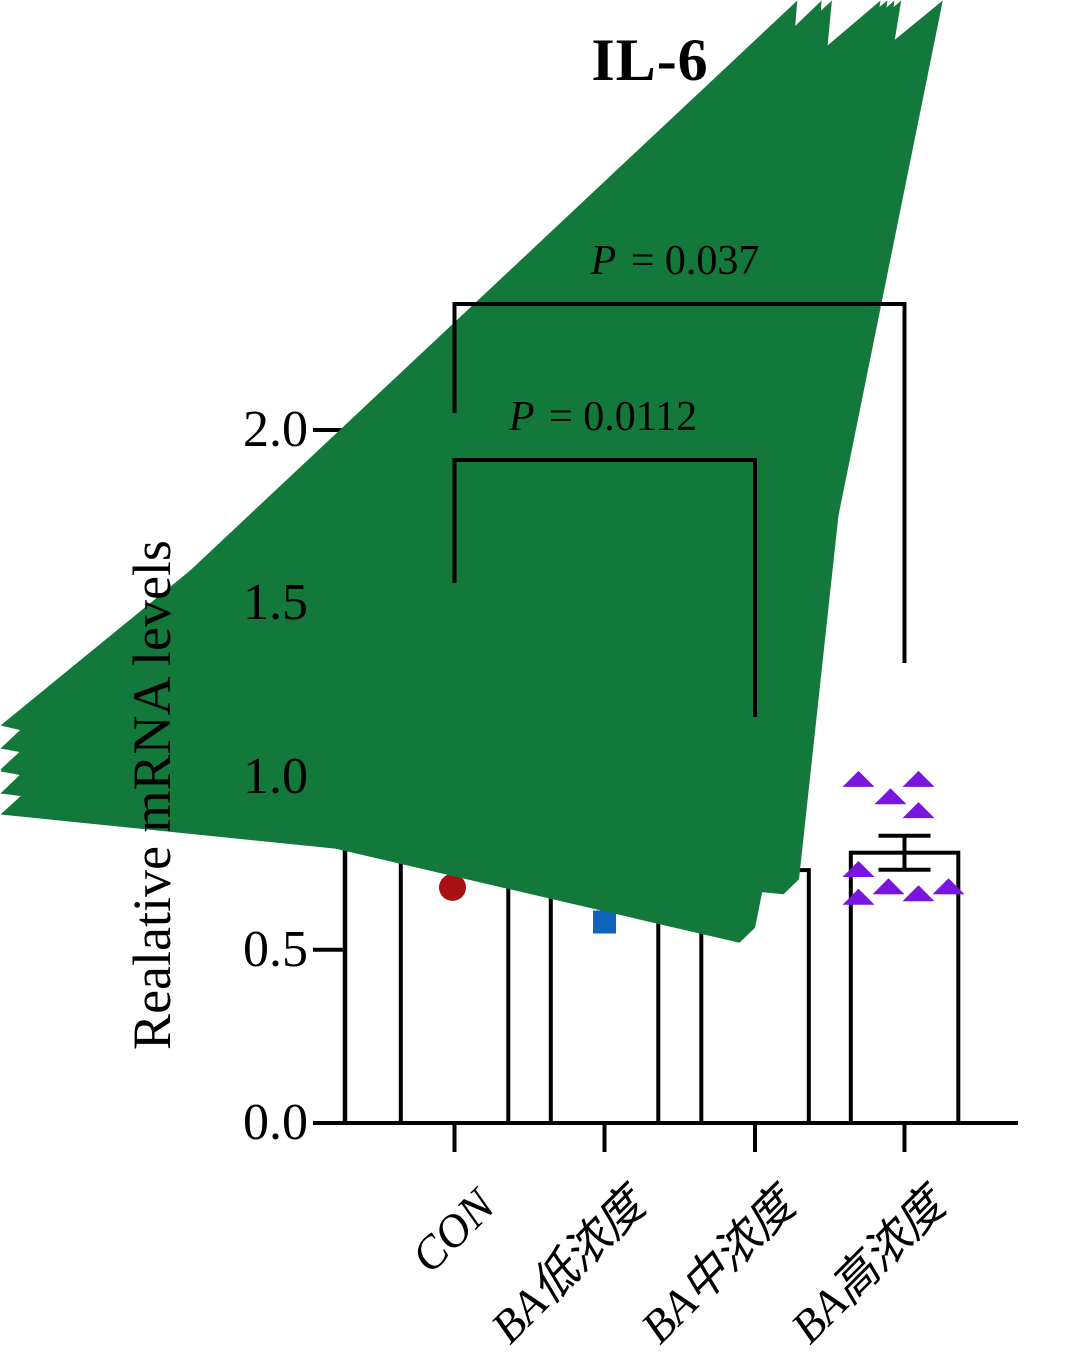  What do you see at coordinates (275, 603) in the screenshot?
I see `y-tick-label-1.5: 1.5` at bounding box center [275, 603].